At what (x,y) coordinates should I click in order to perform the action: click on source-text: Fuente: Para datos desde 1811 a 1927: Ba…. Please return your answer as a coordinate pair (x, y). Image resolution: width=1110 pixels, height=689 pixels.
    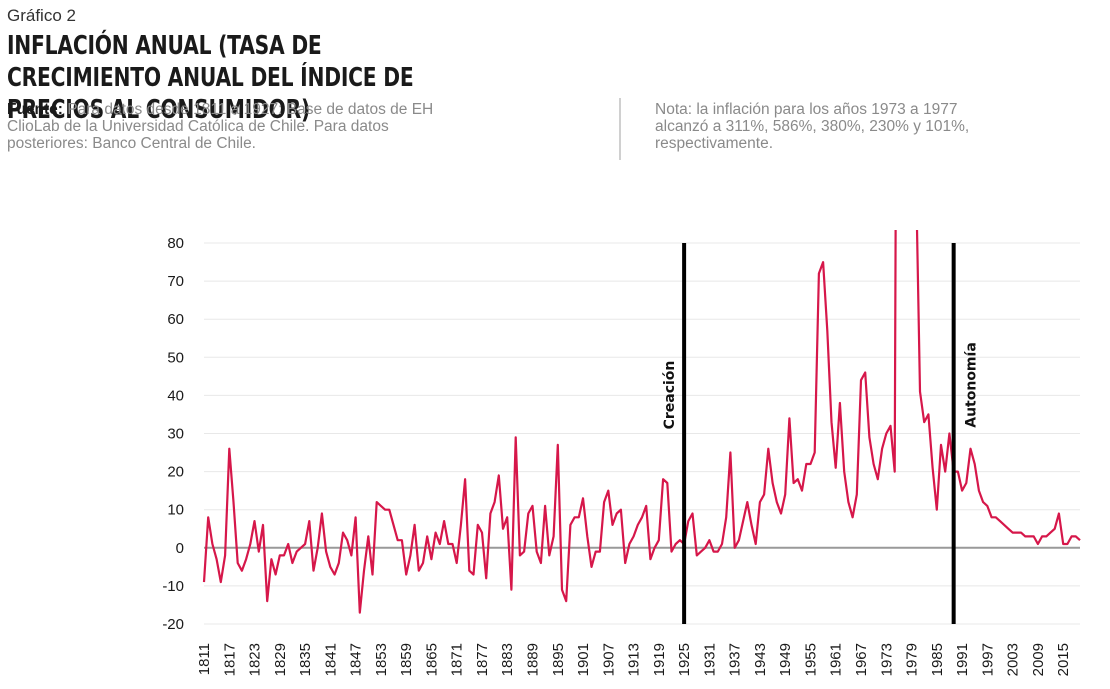
    Looking at the image, I should click on (227, 126).